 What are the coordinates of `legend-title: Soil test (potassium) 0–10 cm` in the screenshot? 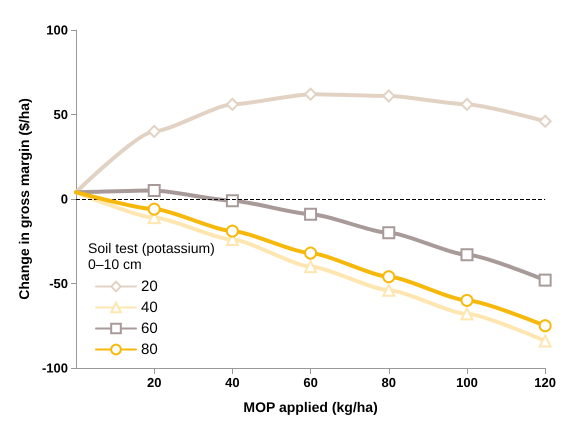 It's located at (151, 256).